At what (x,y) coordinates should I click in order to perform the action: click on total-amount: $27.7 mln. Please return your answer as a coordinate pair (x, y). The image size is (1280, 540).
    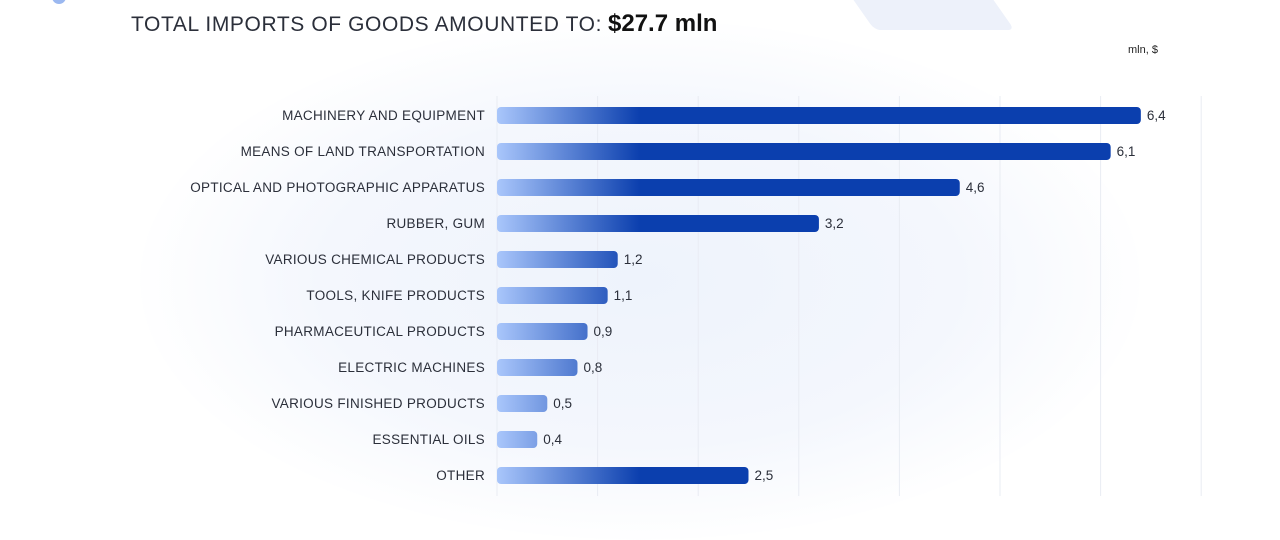
    Looking at the image, I should click on (663, 23).